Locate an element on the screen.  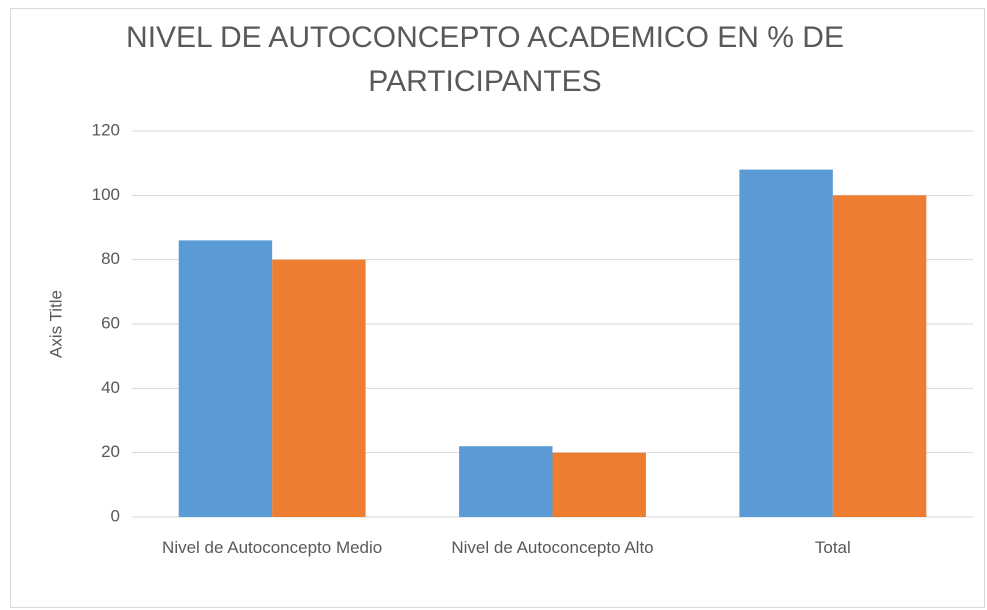
y-axis-title: Axis Title is located at coordinates (55, 324).